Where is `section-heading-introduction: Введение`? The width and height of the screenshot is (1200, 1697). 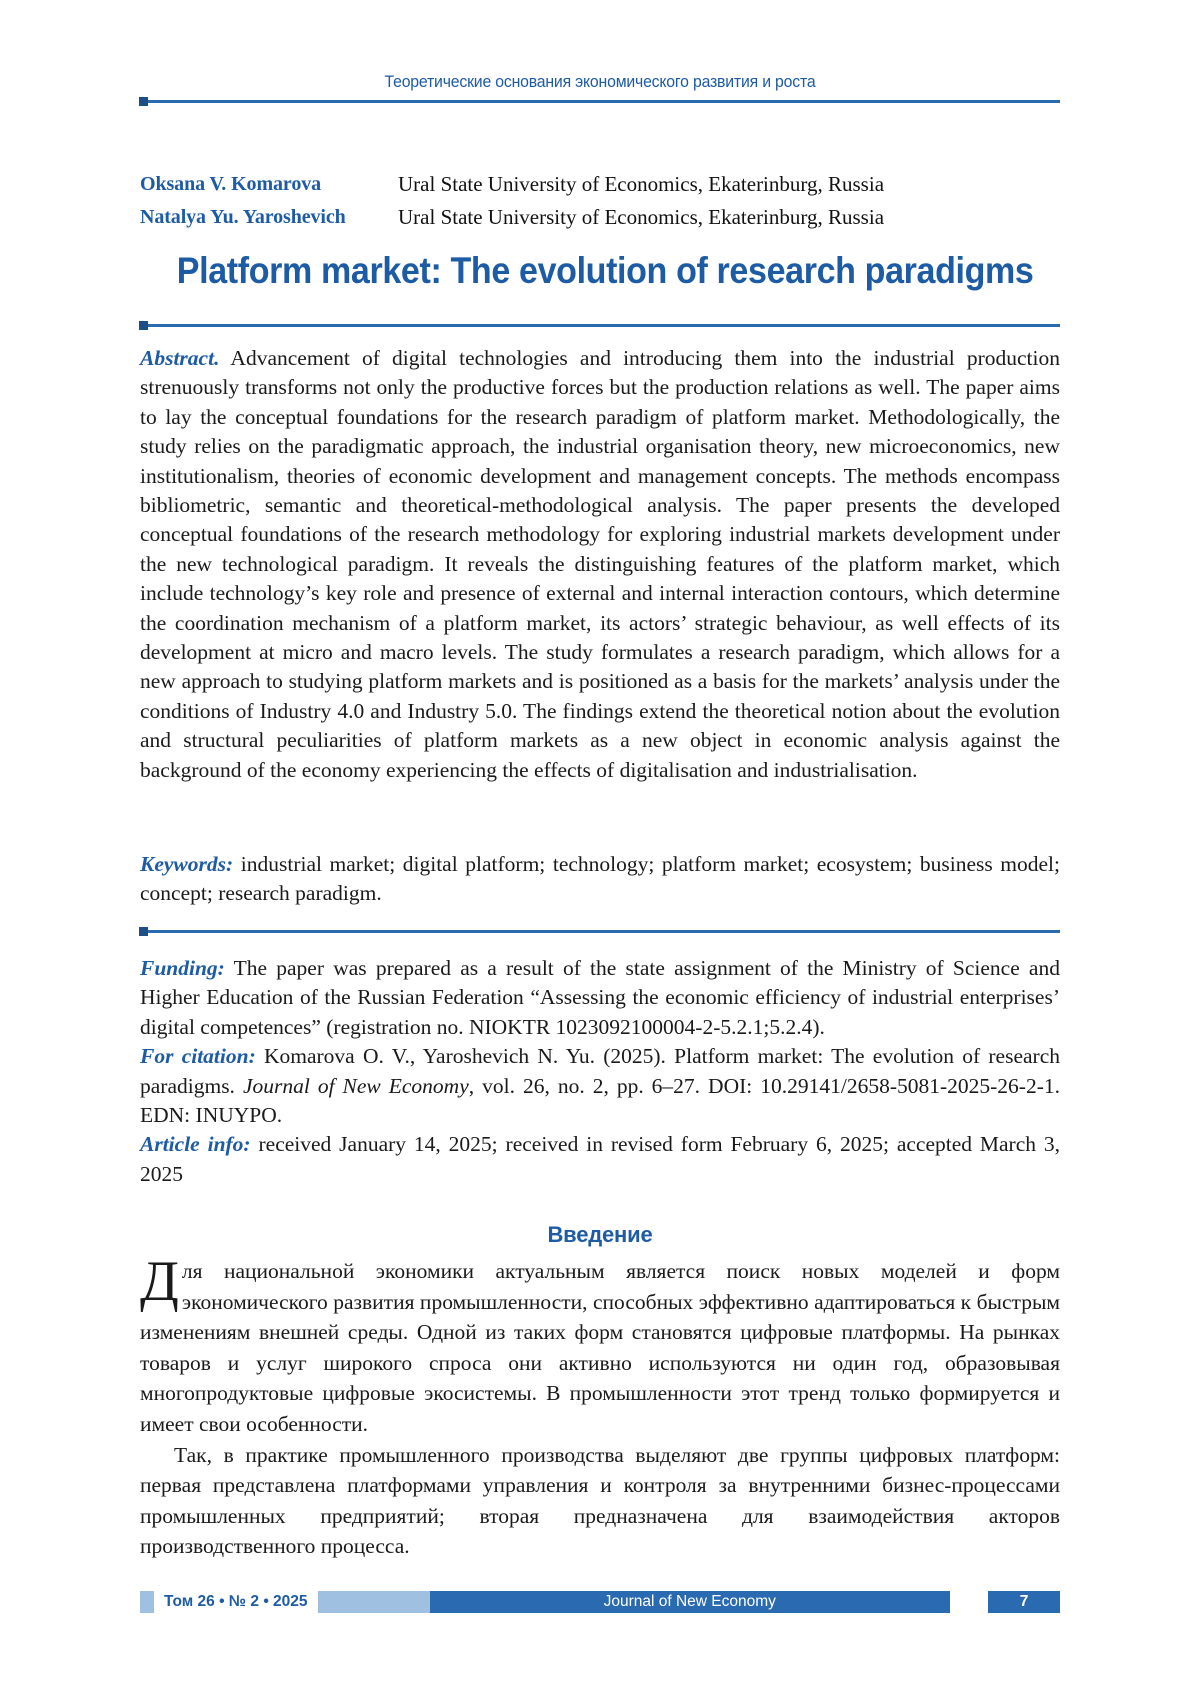
section-heading-introduction: Введение is located at coordinates (600, 1234).